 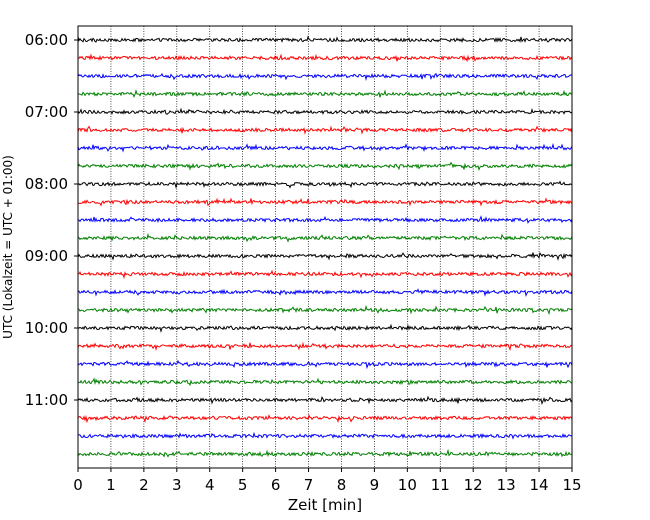 What do you see at coordinates (78, 485) in the screenshot?
I see `x-tick-label: 0` at bounding box center [78, 485].